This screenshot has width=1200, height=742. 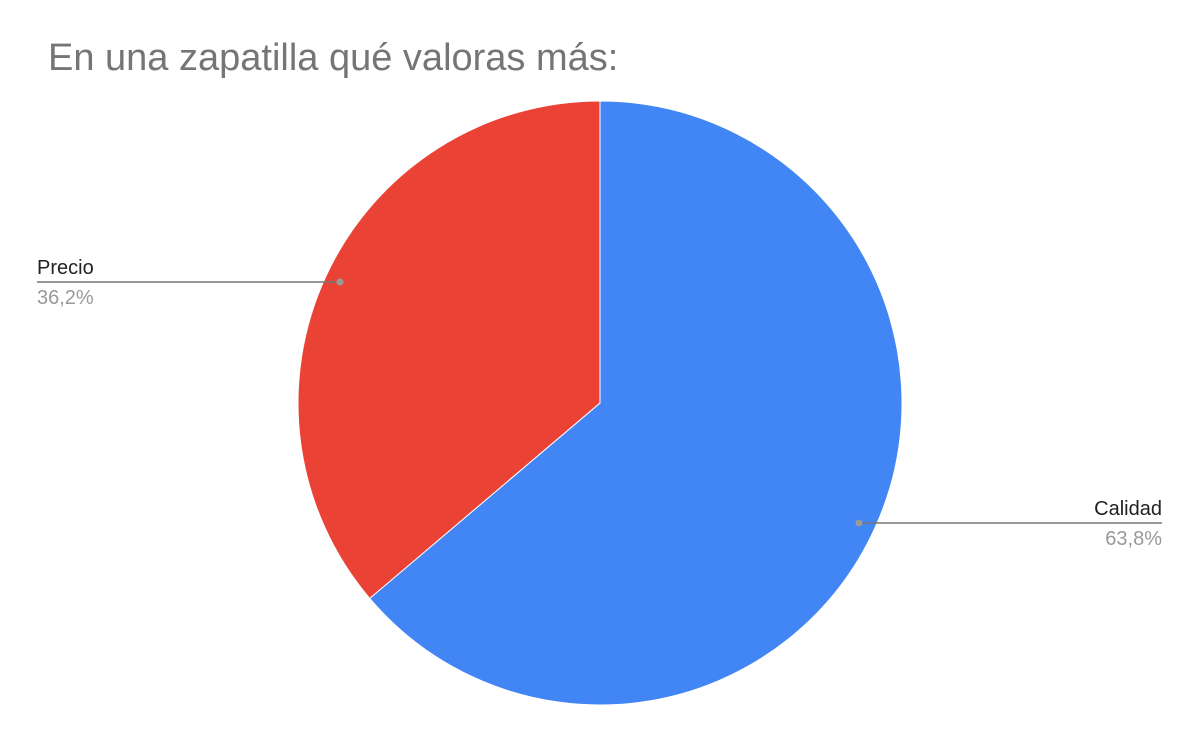 What do you see at coordinates (1133, 539) in the screenshot?
I see `slice-value-label: 63,8%` at bounding box center [1133, 539].